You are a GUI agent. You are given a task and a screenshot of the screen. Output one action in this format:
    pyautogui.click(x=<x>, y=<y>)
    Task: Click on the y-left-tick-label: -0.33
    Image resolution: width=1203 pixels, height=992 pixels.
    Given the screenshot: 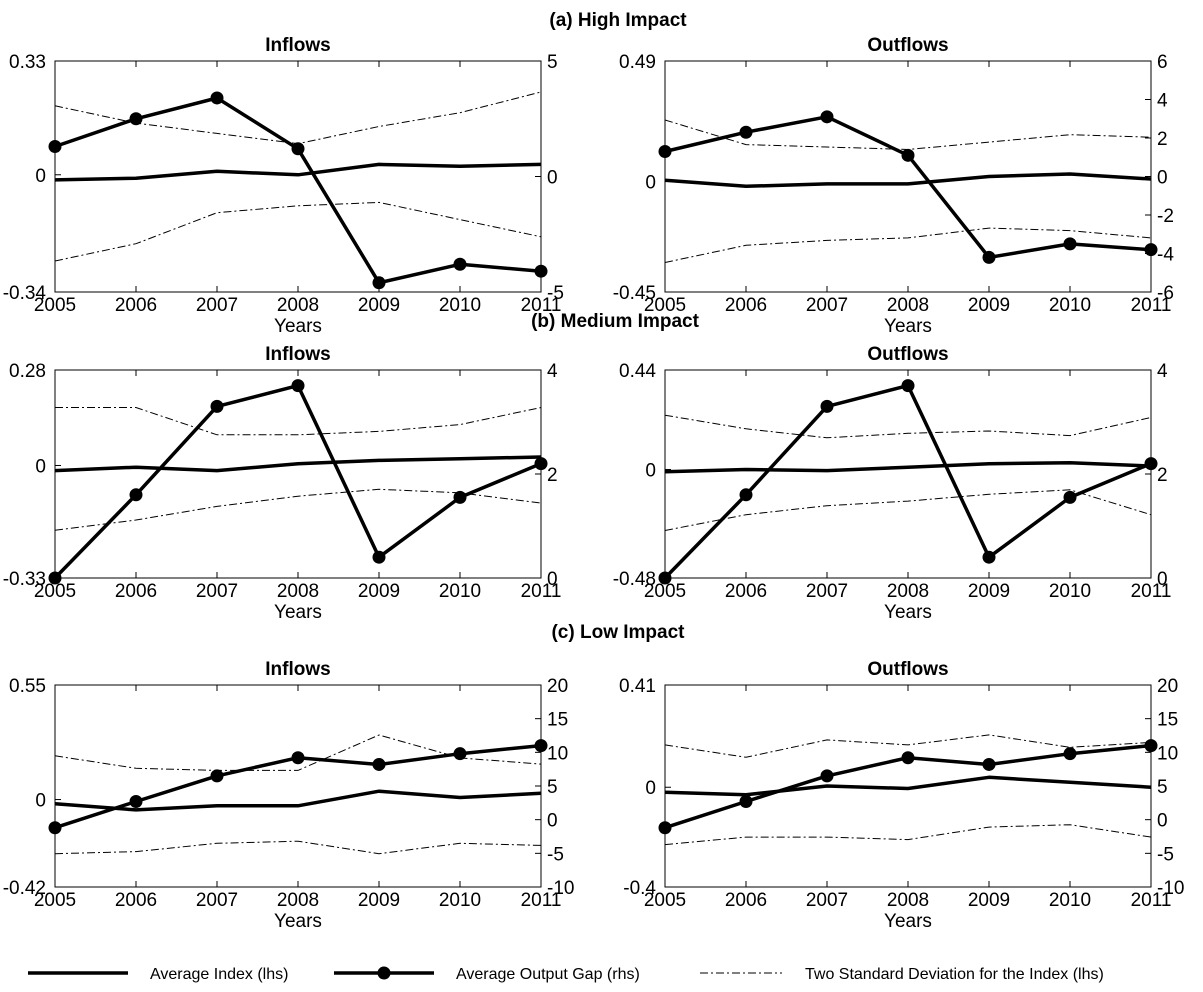 What is the action you would take?
    pyautogui.click(x=24, y=579)
    